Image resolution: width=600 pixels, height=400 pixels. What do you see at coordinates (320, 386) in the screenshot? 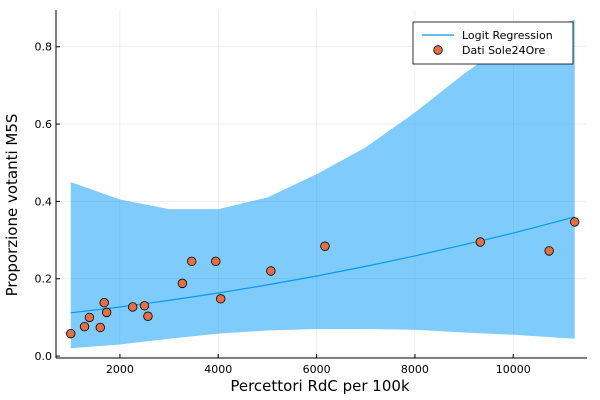
I see `x-axis-label: Percettori RdC per 100k` at bounding box center [320, 386].